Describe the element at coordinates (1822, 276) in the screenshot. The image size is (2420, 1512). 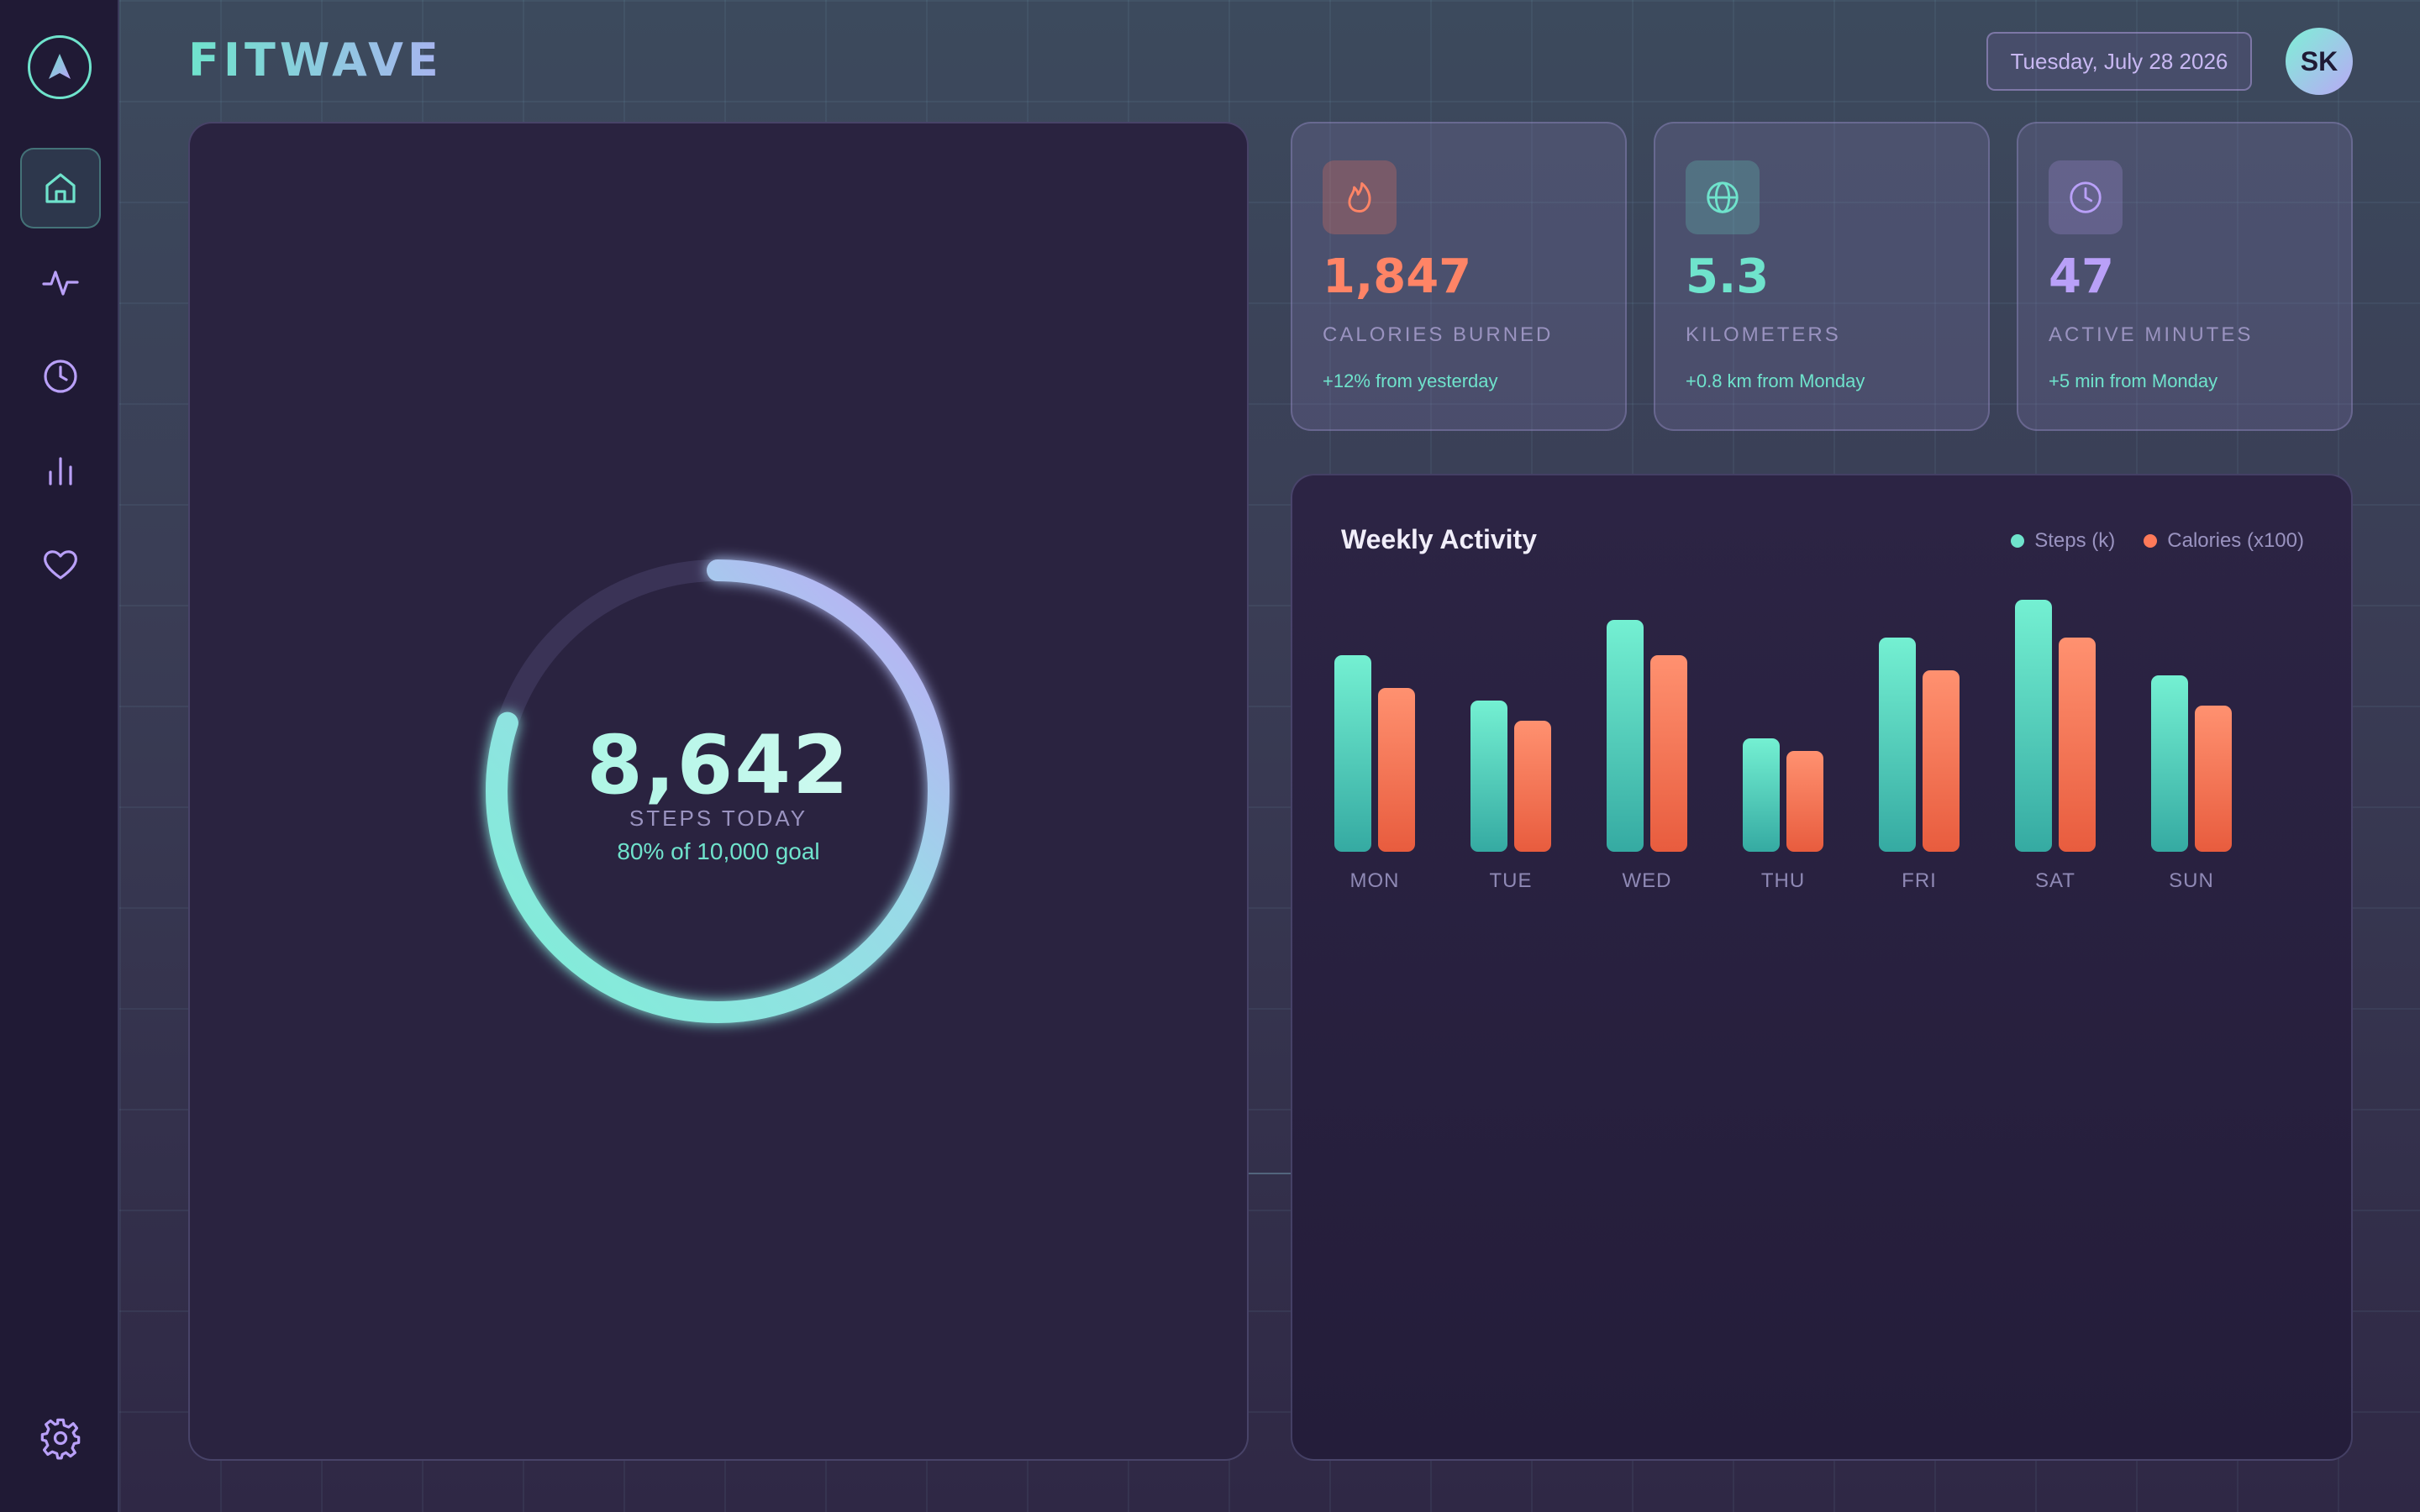
I see `stat-card-kilometers: 5.3 KILOMETERS +0.8 km from Monday` at that location.